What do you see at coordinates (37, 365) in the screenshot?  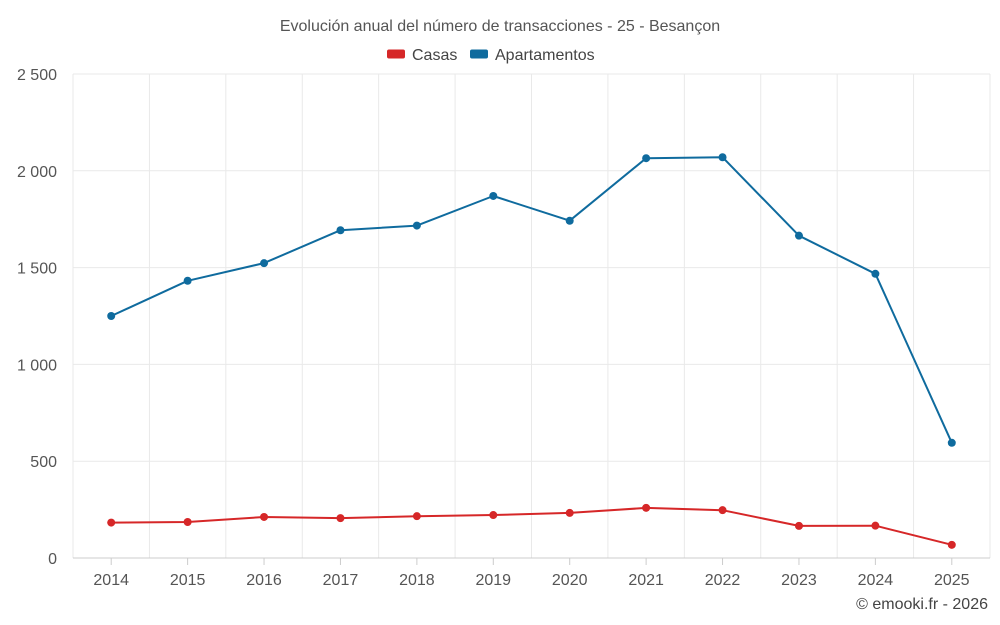 I see `y-tick-label: 1 000` at bounding box center [37, 365].